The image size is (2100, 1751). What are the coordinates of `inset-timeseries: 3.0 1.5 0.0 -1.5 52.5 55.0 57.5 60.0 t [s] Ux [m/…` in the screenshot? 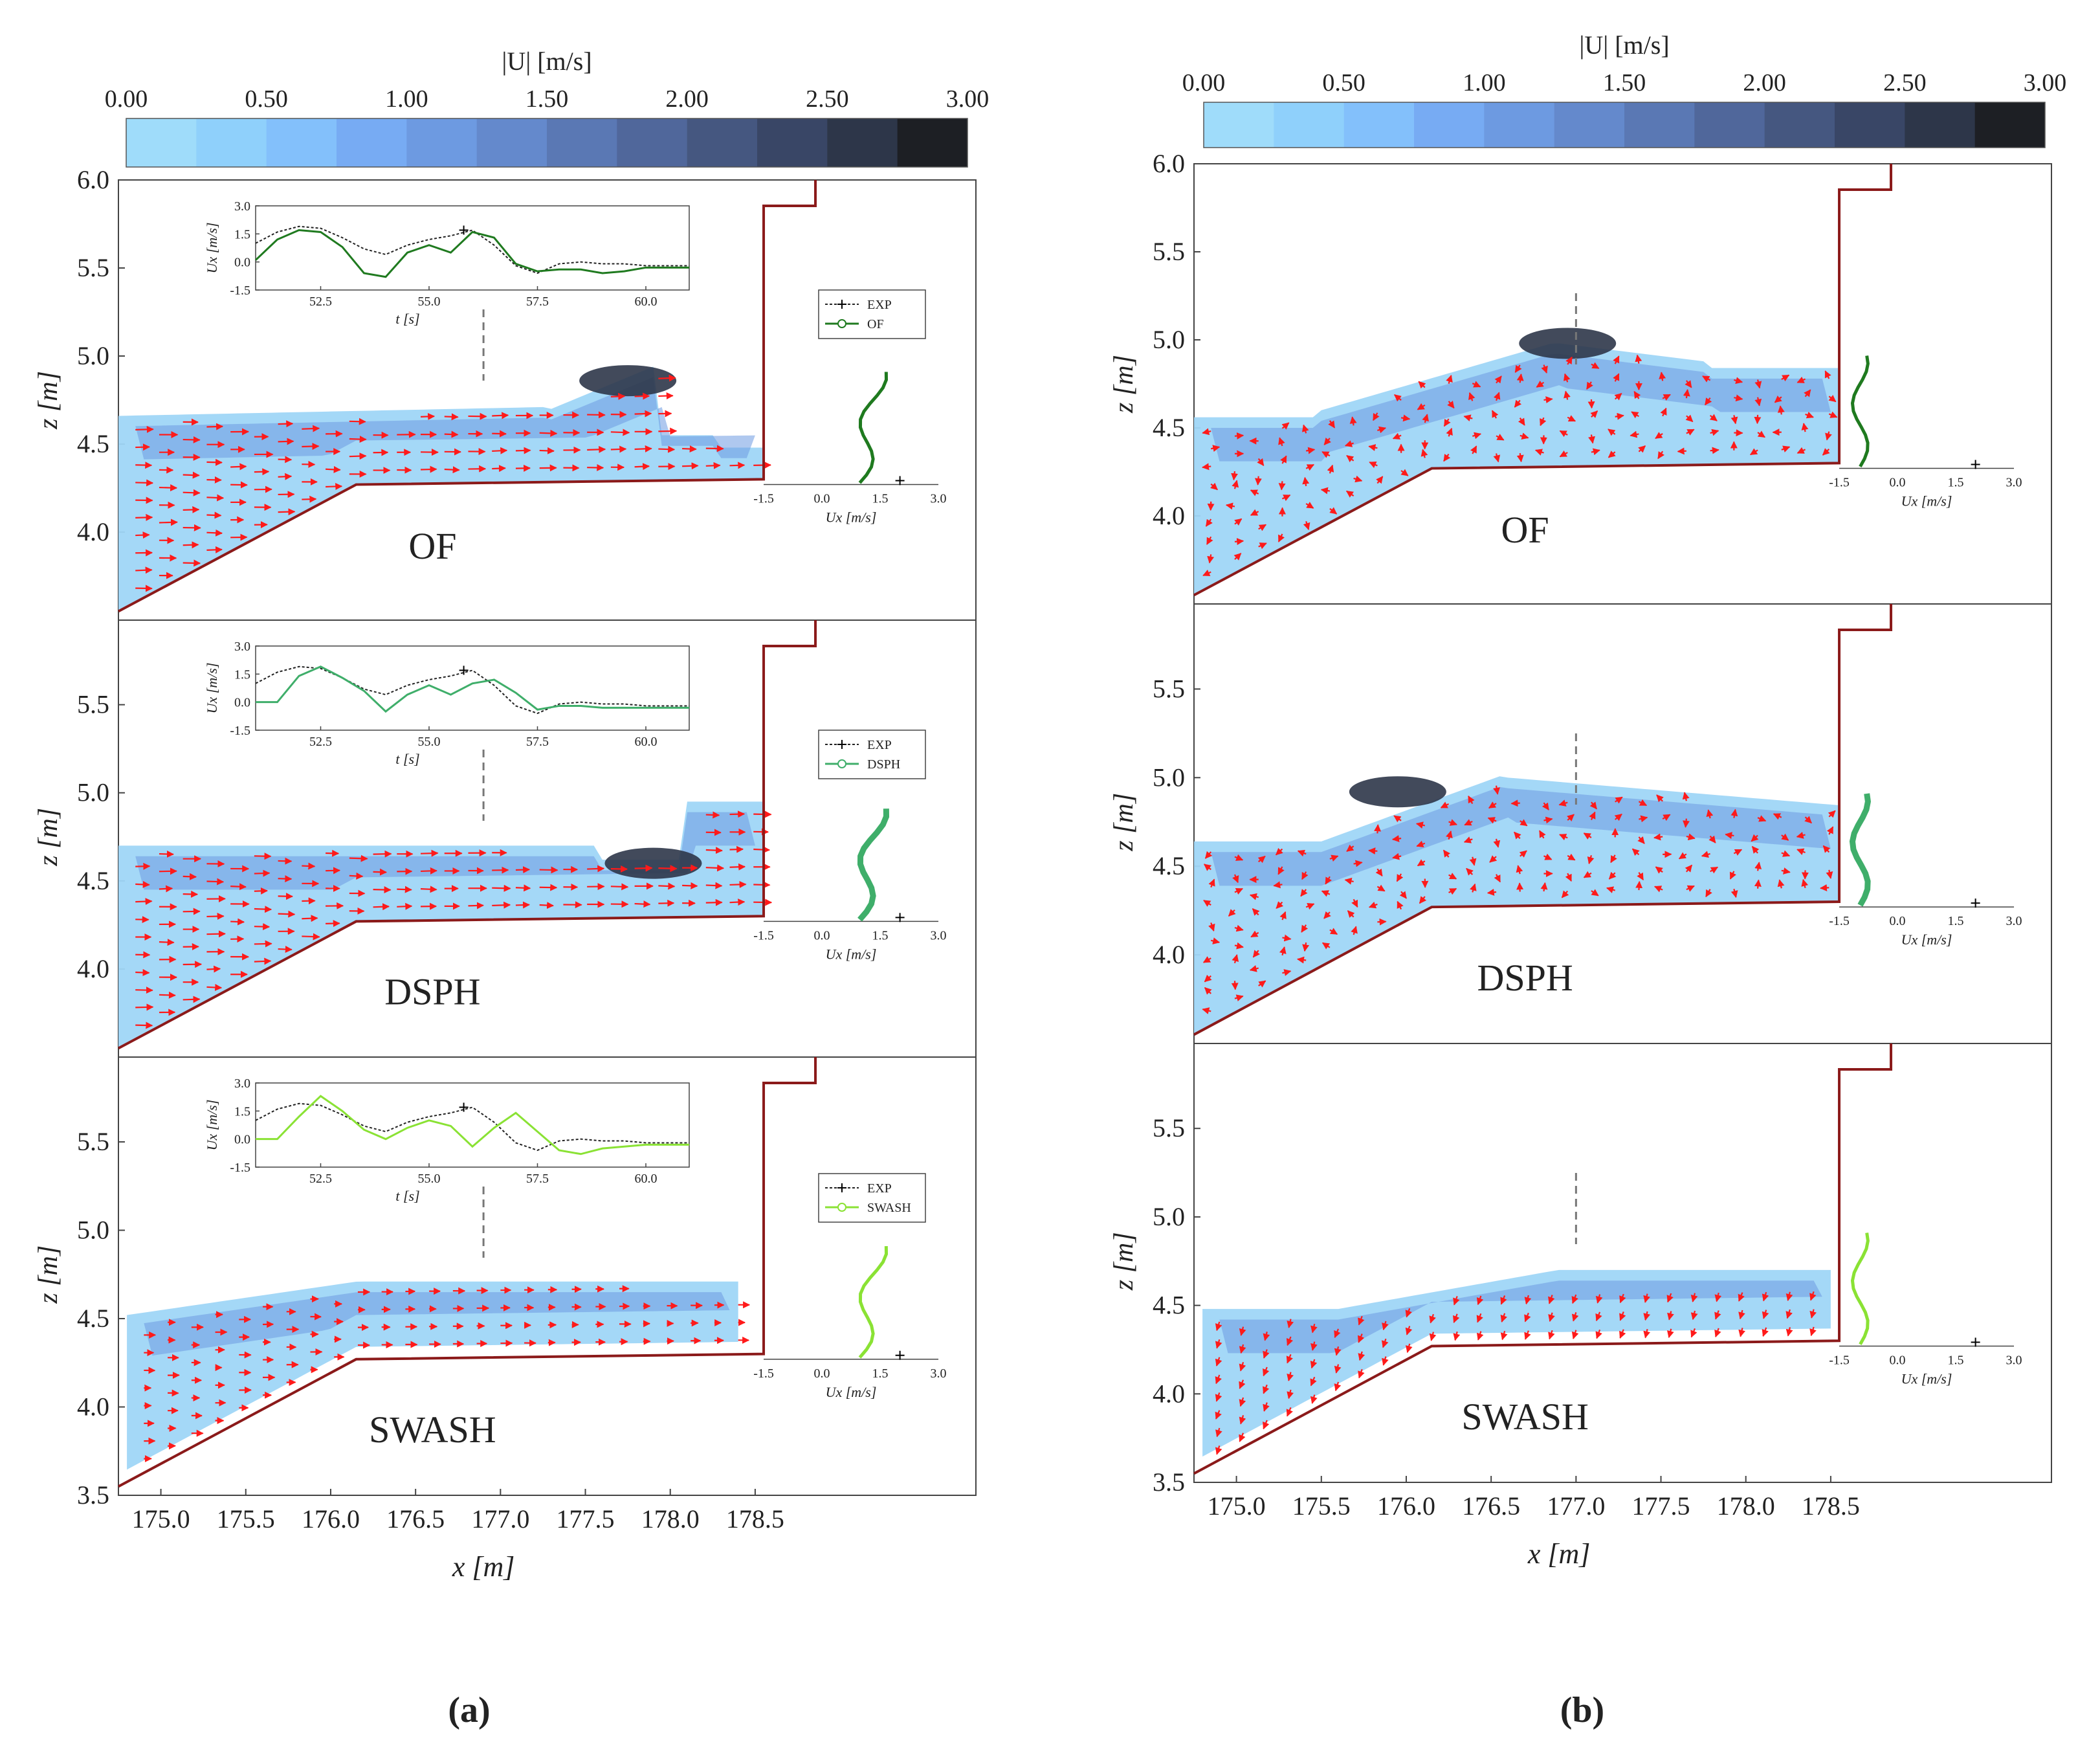 It's located at (447, 263).